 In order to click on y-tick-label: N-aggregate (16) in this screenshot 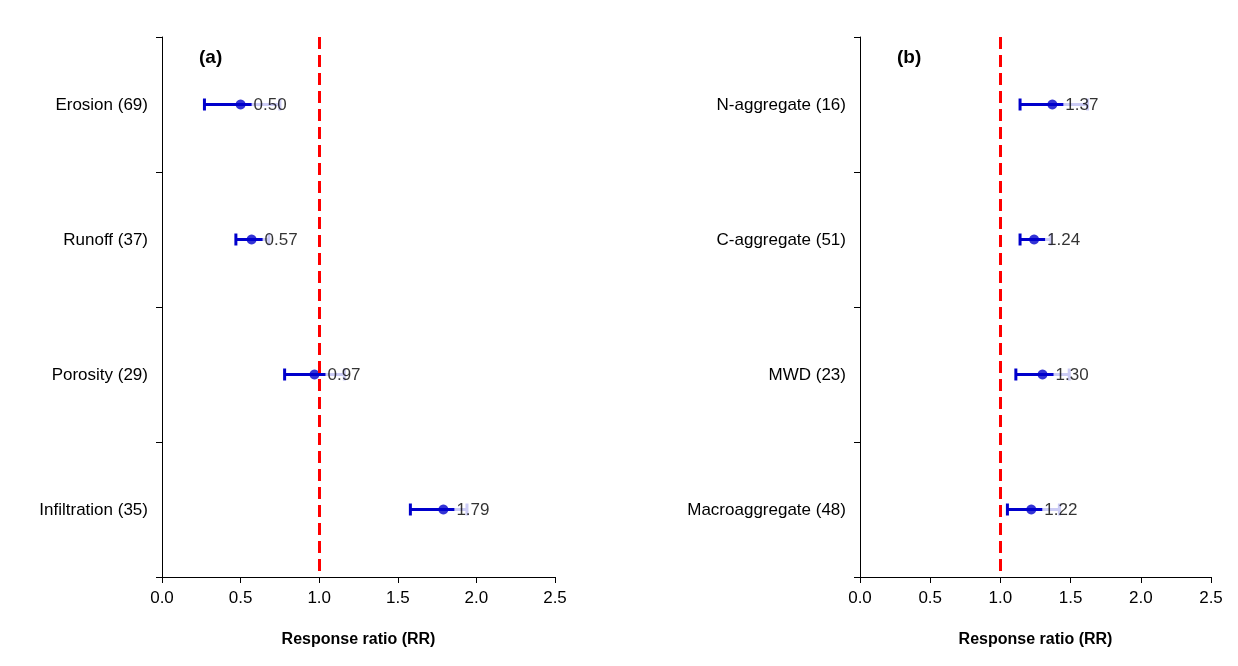, I will do `click(781, 104)`.